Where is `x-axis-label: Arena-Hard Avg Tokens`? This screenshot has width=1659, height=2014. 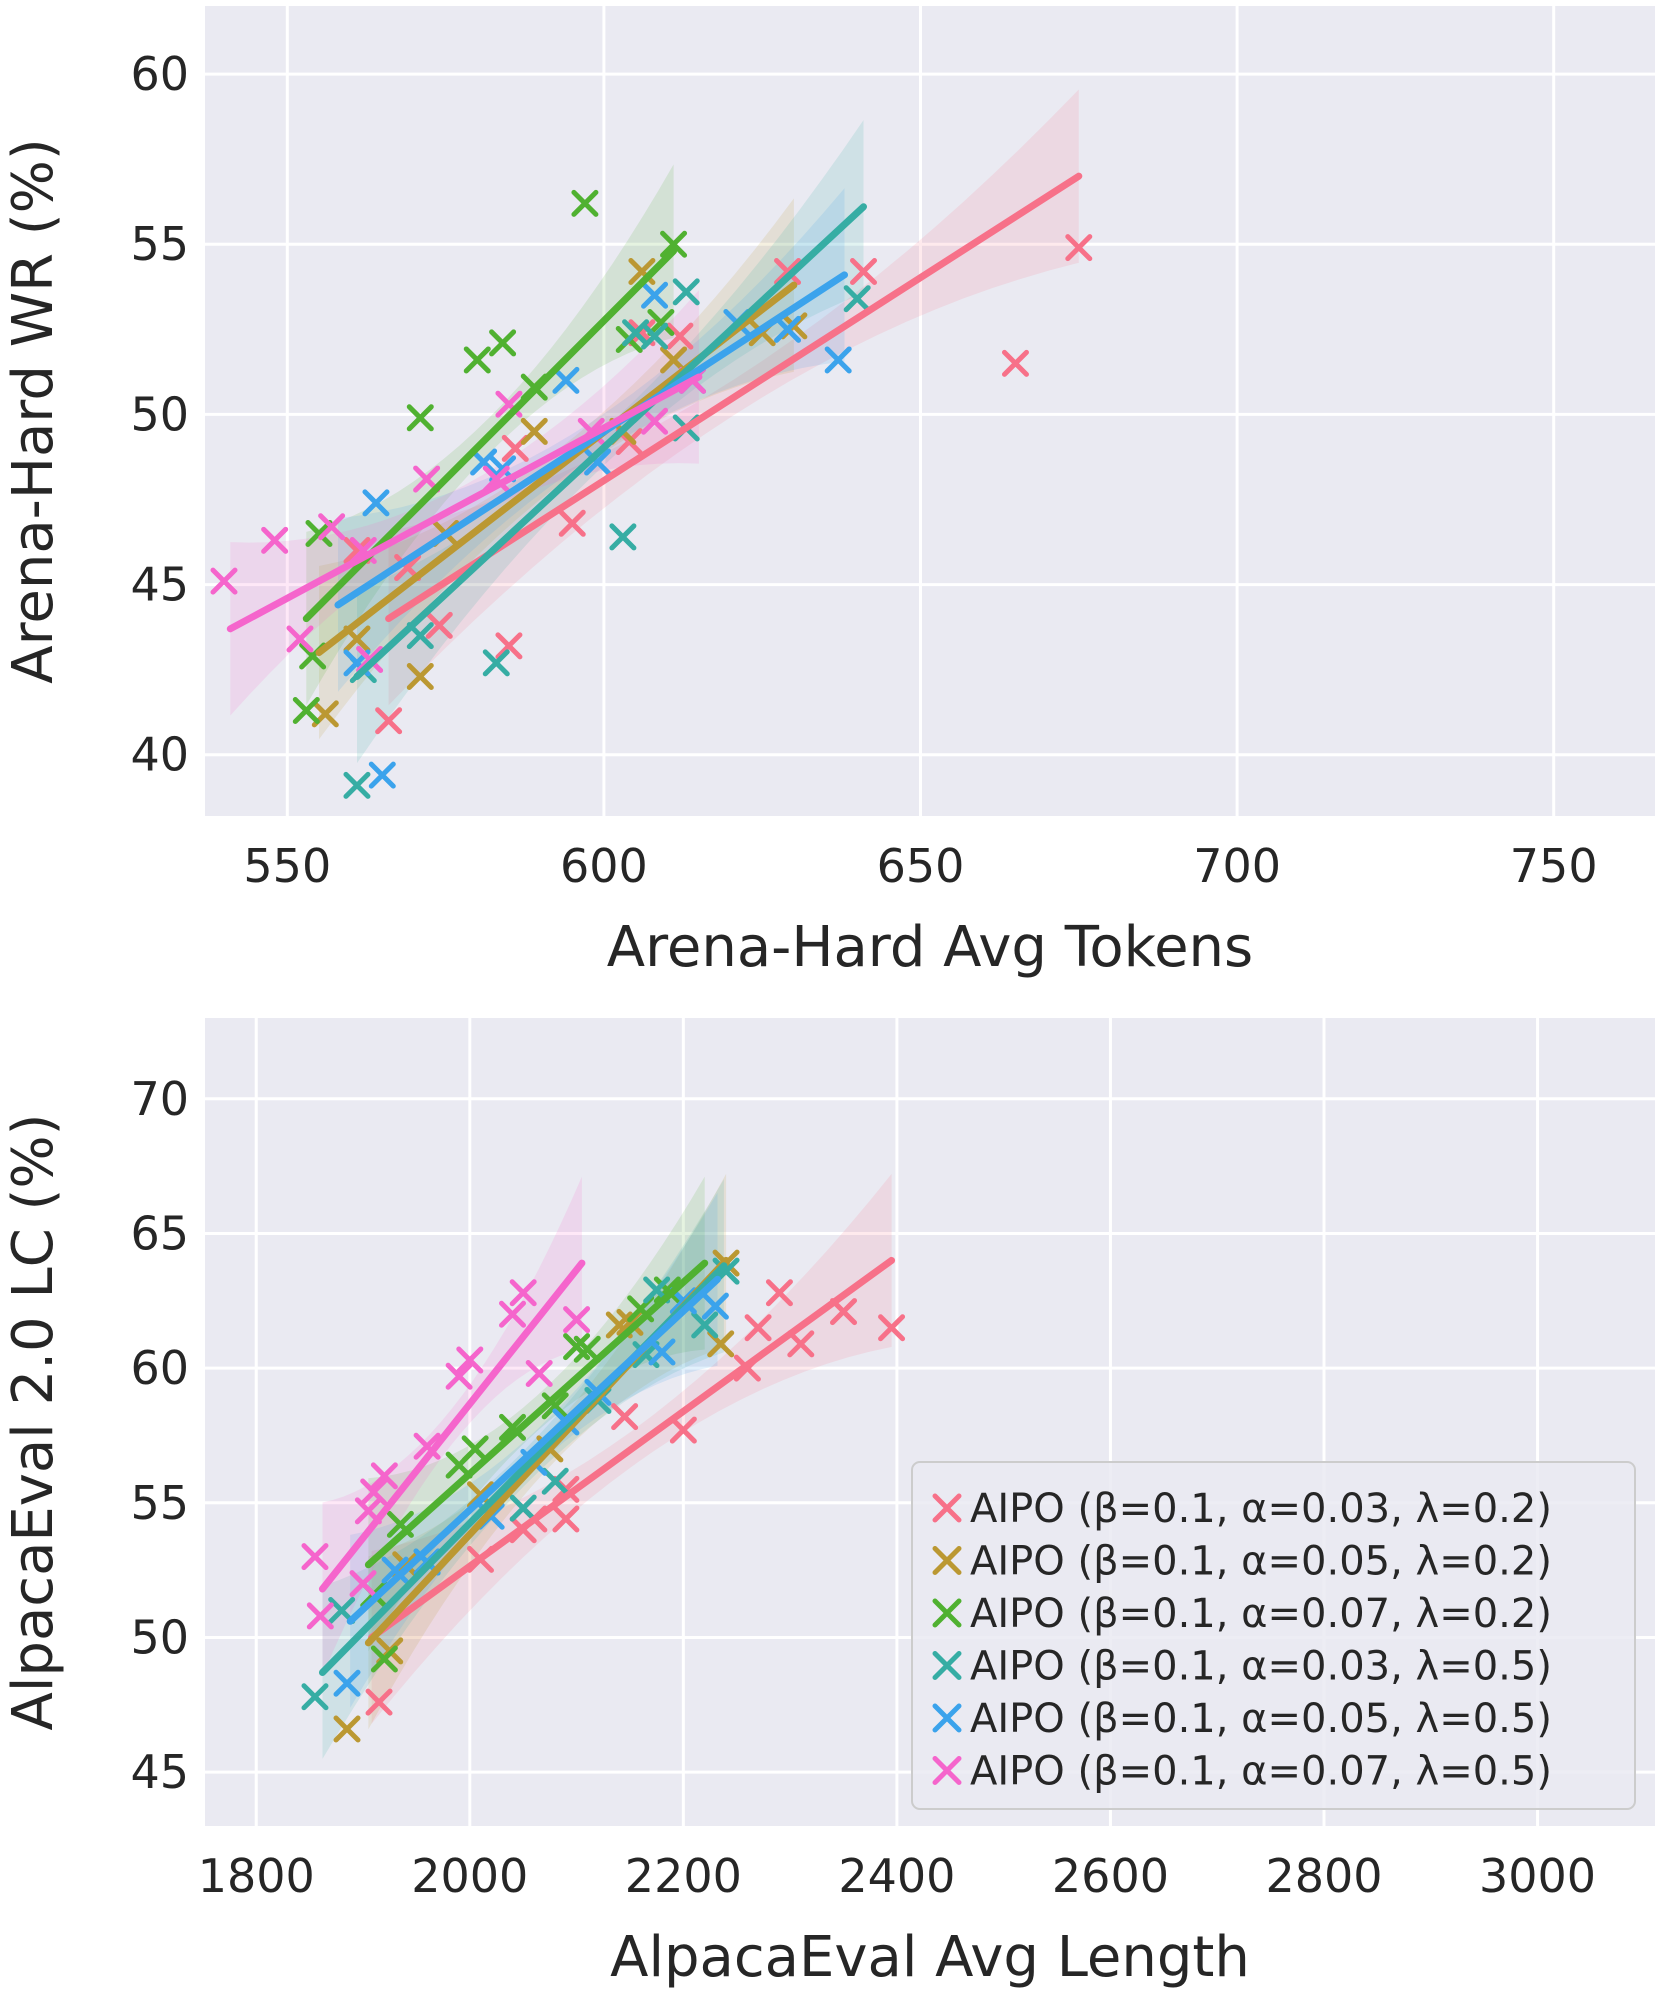 x-axis-label: Arena-Hard Avg Tokens is located at coordinates (930, 947).